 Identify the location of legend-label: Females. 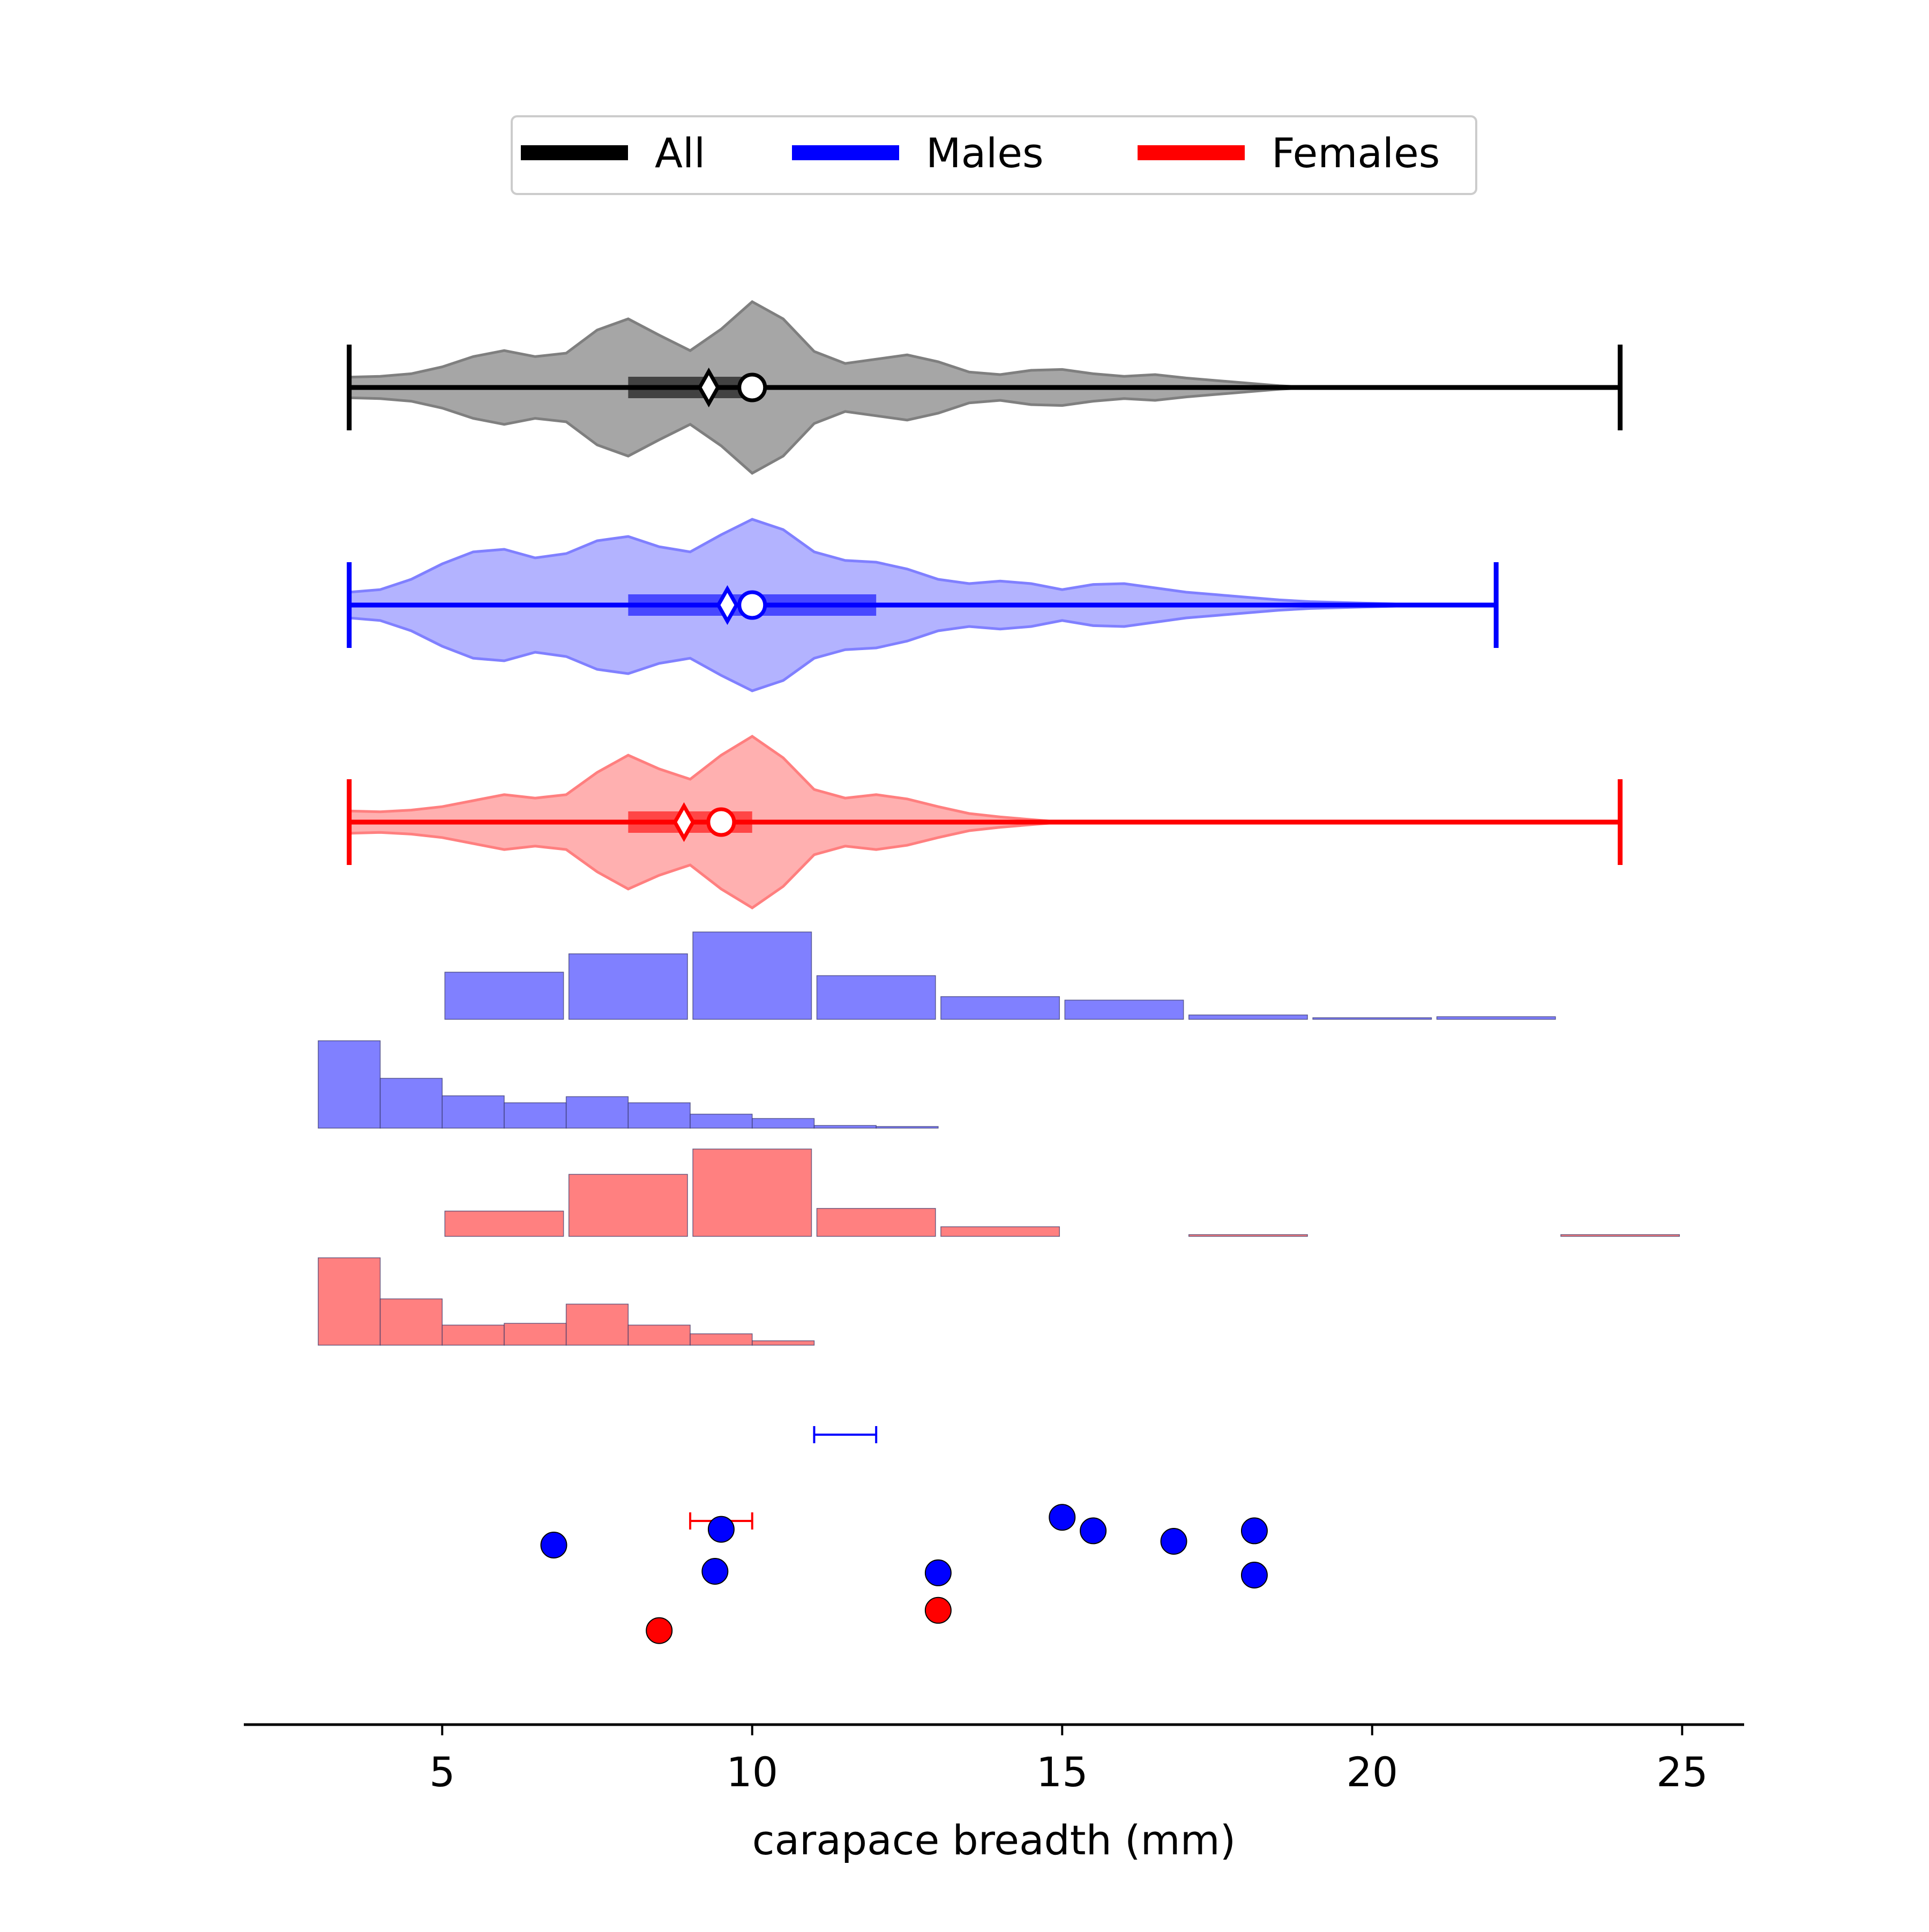
(1356, 153).